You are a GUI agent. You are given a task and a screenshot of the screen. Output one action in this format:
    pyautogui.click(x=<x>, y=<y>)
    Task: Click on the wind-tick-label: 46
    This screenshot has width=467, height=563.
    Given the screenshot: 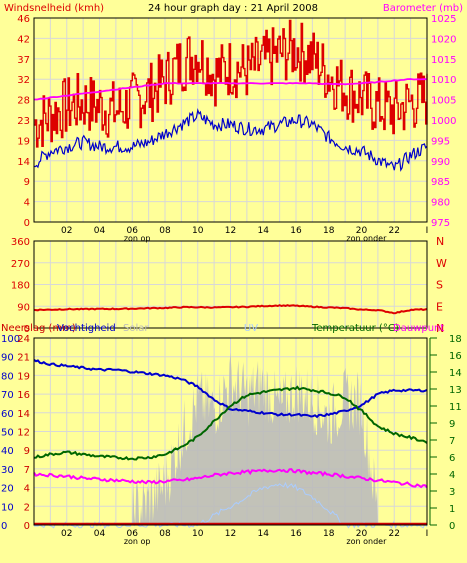 What is the action you would take?
    pyautogui.click(x=23, y=19)
    